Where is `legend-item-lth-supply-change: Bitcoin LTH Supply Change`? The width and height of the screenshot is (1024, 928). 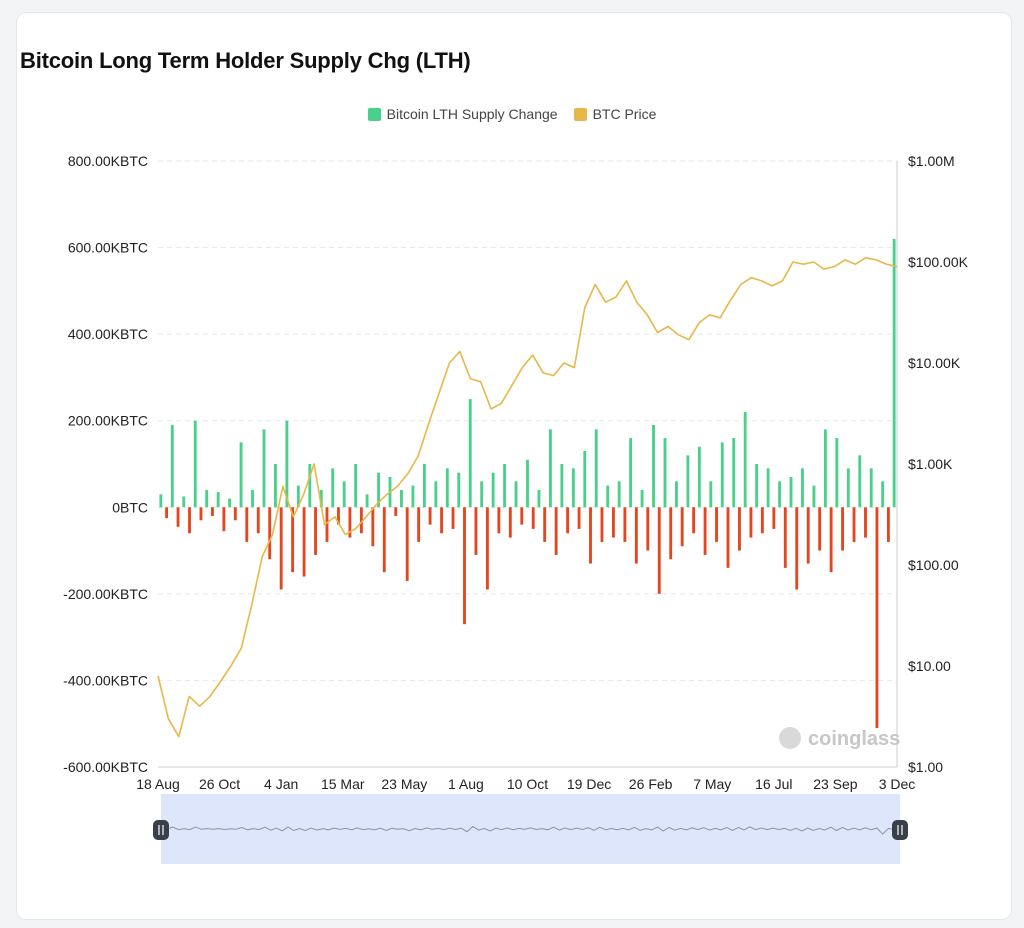
legend-item-lth-supply-change: Bitcoin LTH Supply Change is located at coordinates (462, 114).